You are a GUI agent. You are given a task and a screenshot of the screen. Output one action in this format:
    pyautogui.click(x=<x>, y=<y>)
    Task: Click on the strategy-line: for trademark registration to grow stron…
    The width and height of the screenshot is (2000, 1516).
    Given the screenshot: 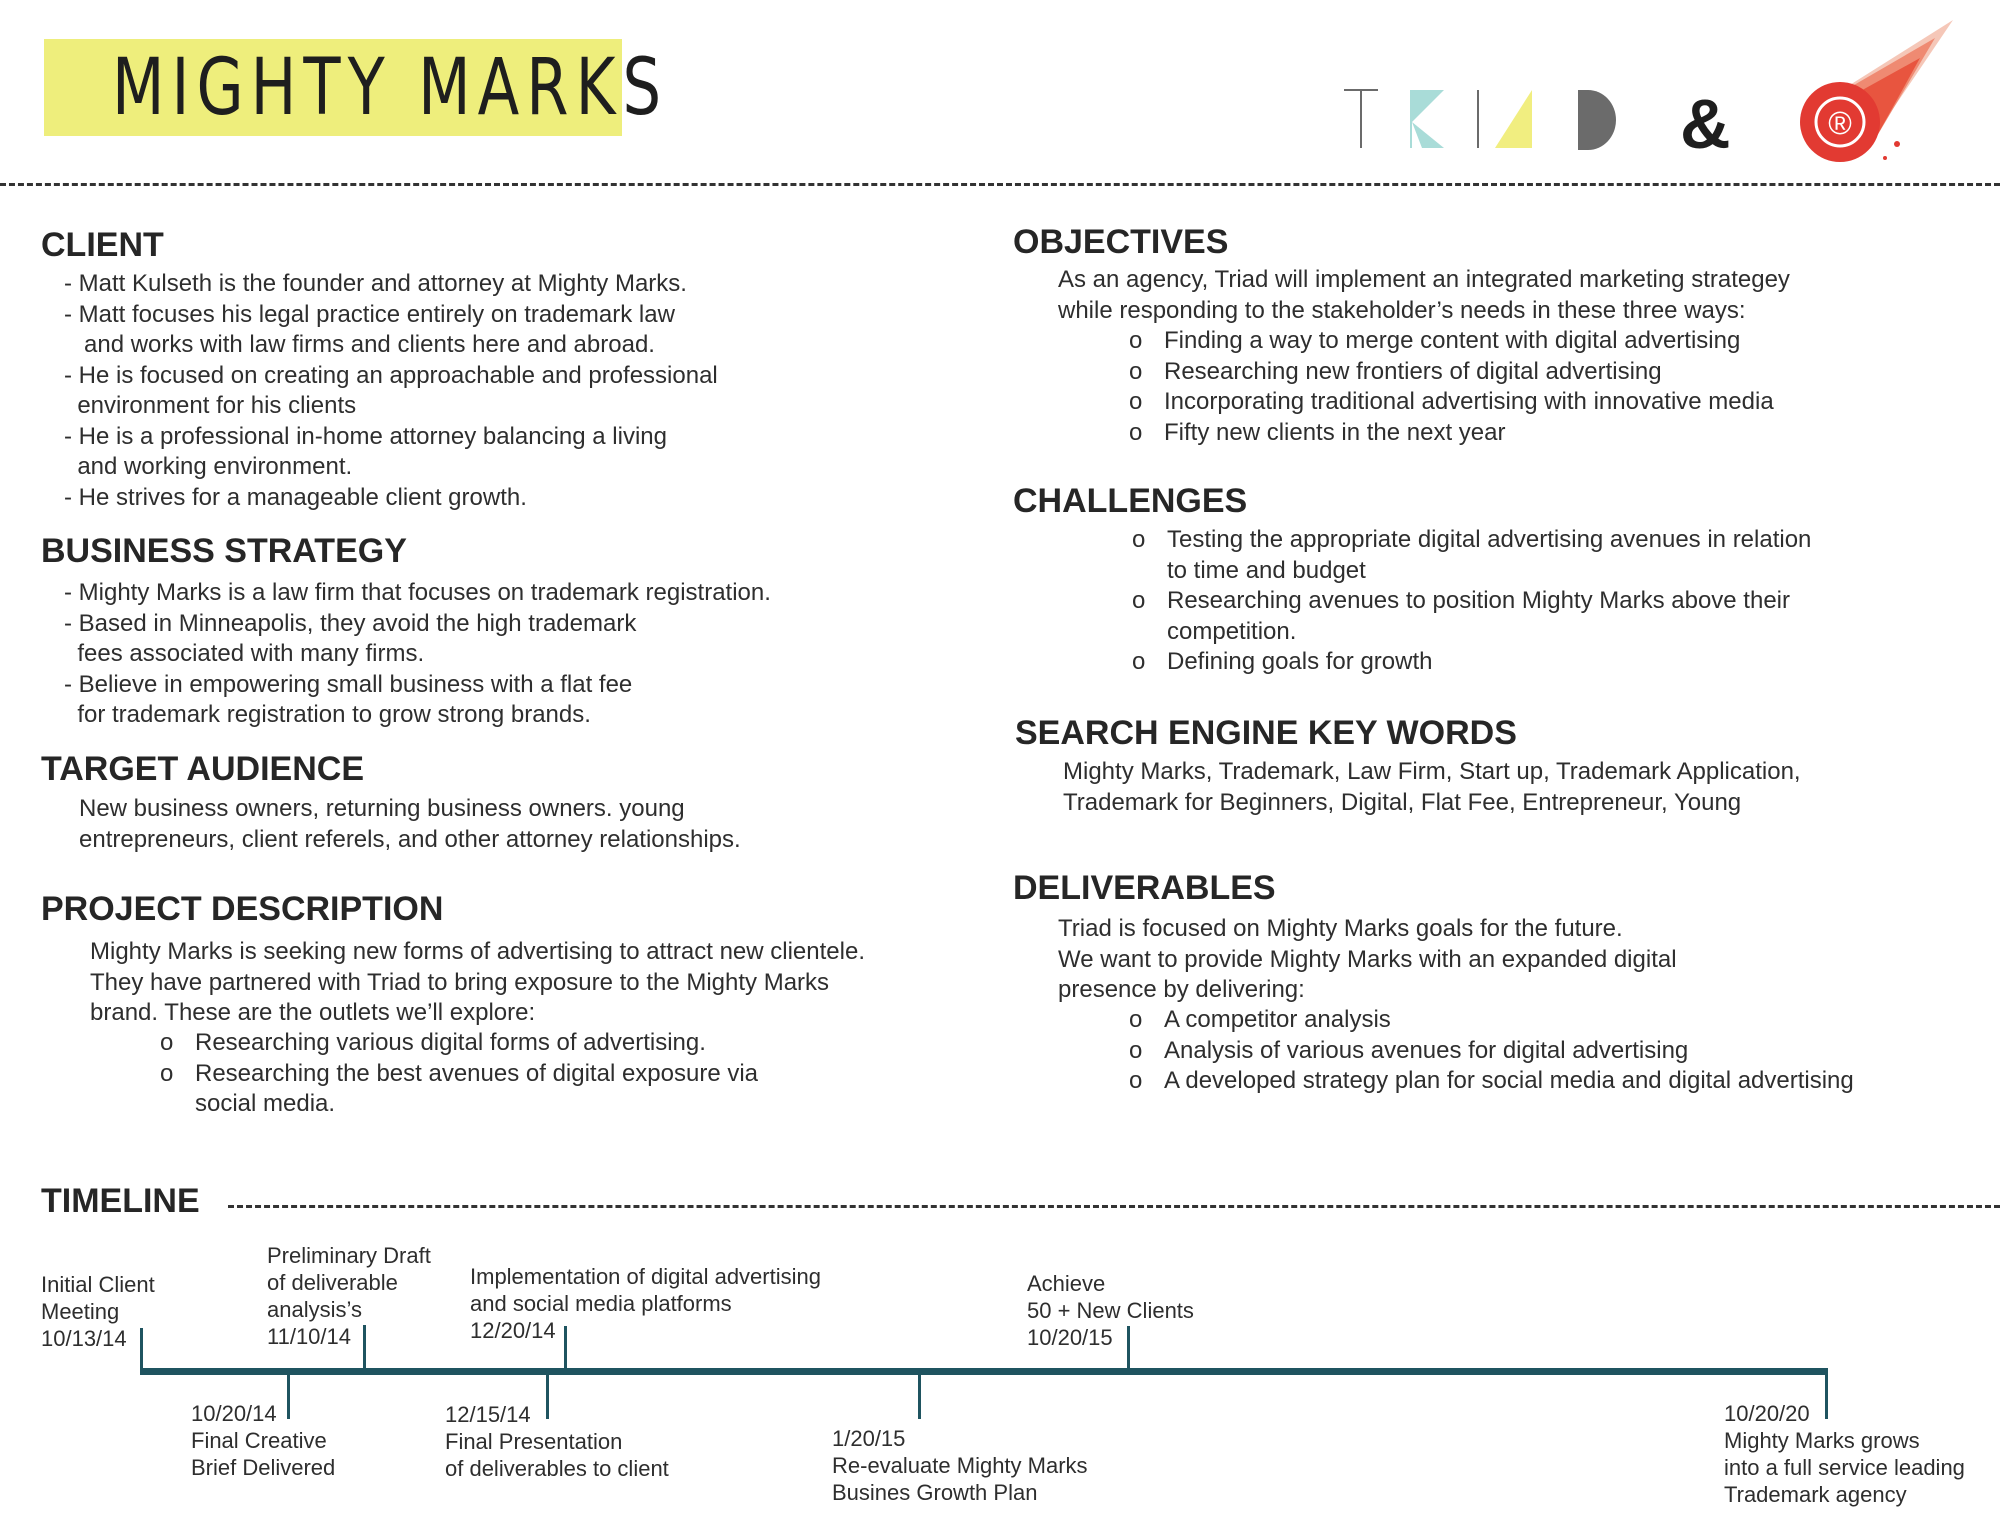 What is the action you would take?
    pyautogui.click(x=327, y=714)
    